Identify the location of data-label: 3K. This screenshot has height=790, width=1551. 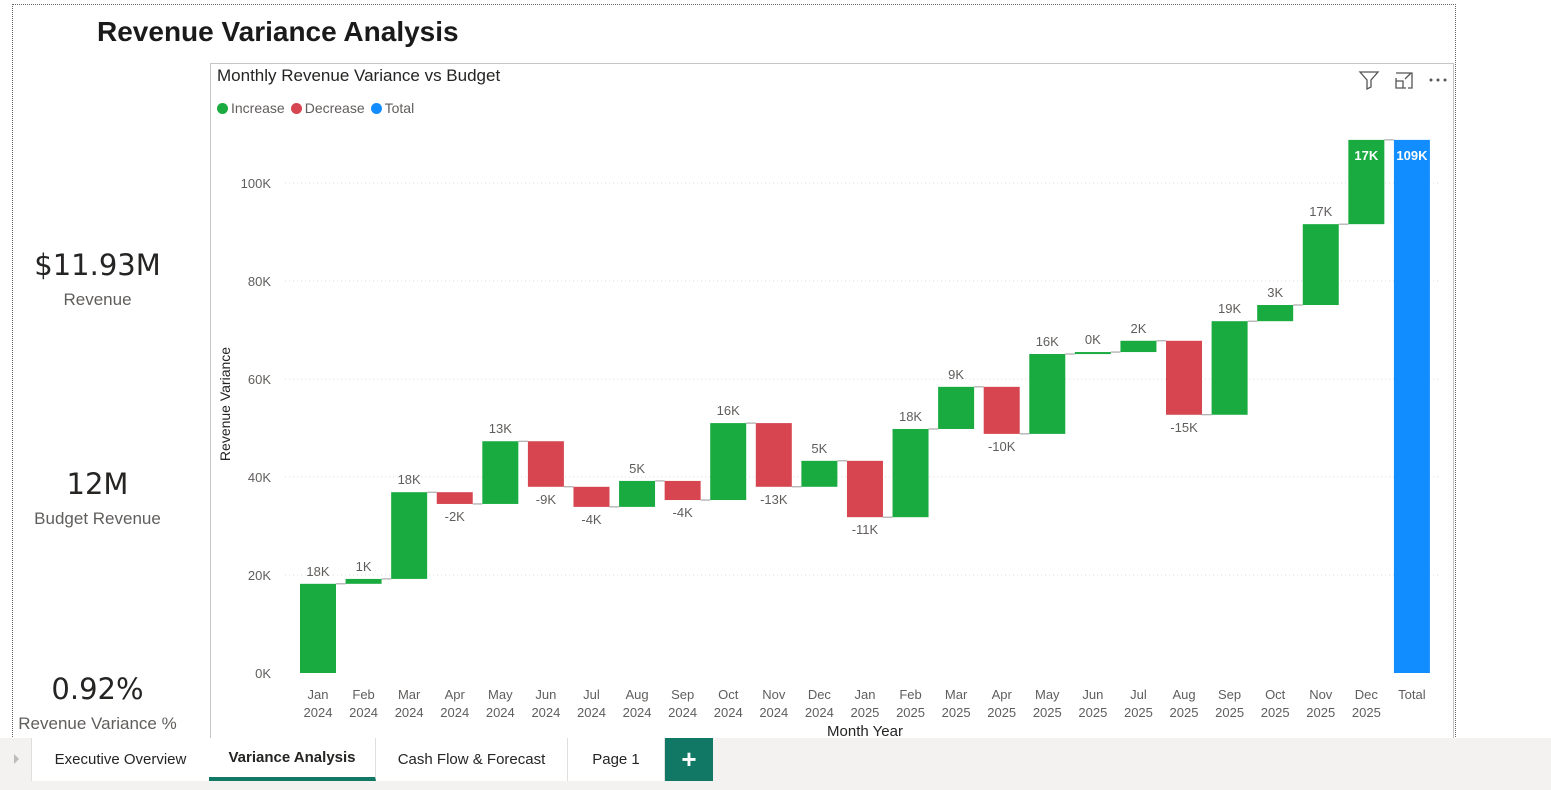
(1275, 292).